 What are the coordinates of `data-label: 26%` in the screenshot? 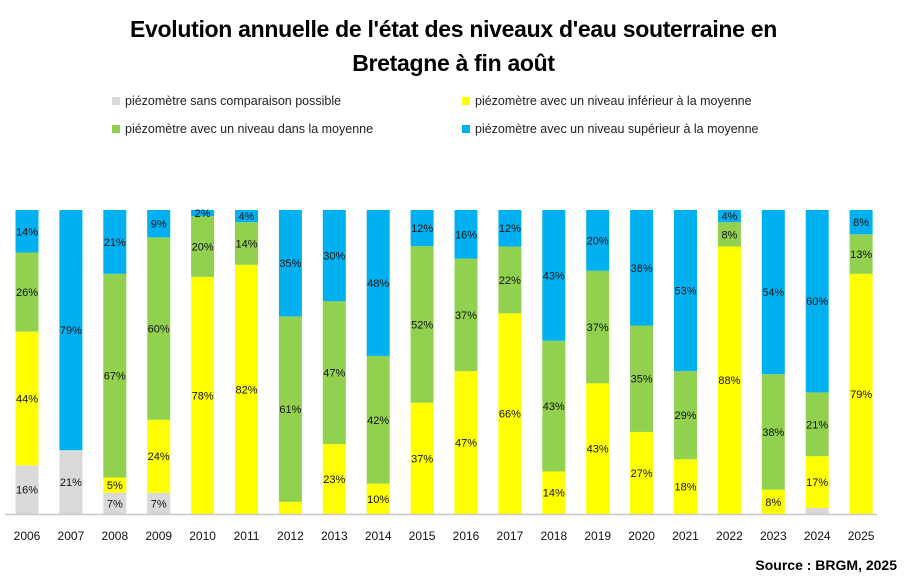 It's located at (27, 293).